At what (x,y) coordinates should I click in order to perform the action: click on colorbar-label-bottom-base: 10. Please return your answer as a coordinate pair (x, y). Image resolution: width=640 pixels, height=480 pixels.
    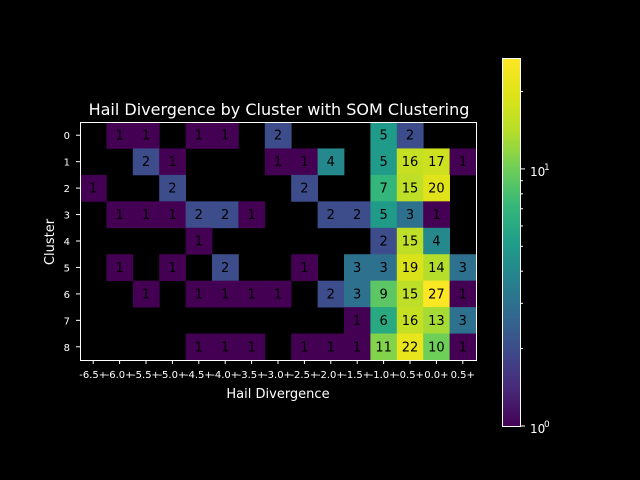
    Looking at the image, I should click on (537, 429).